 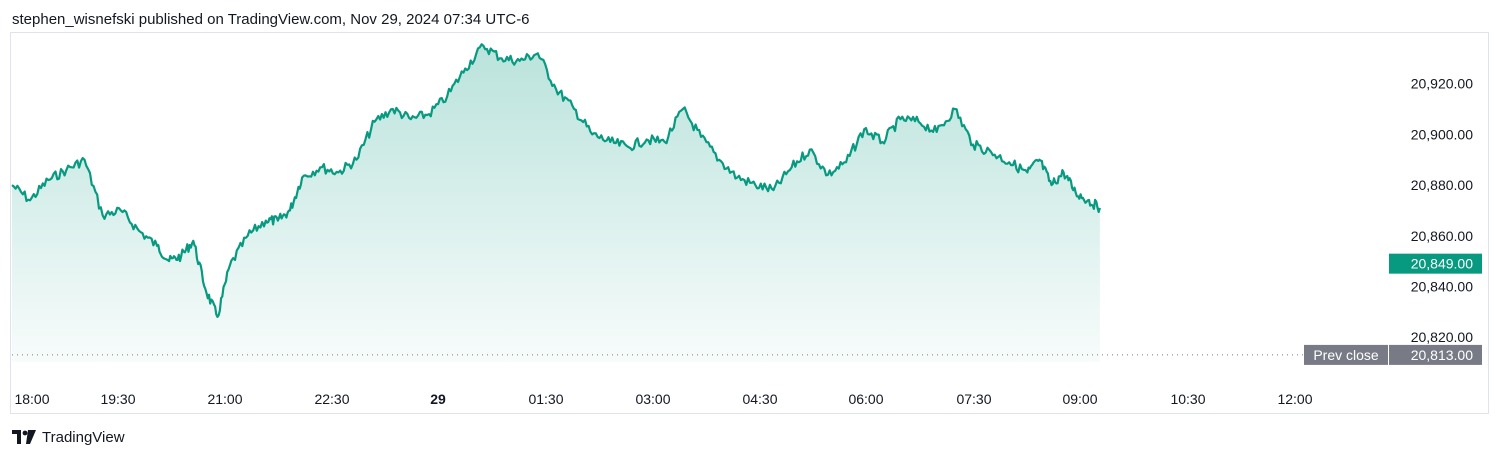 I want to click on prev-close-tag-label: Prev close, so click(x=1346, y=355).